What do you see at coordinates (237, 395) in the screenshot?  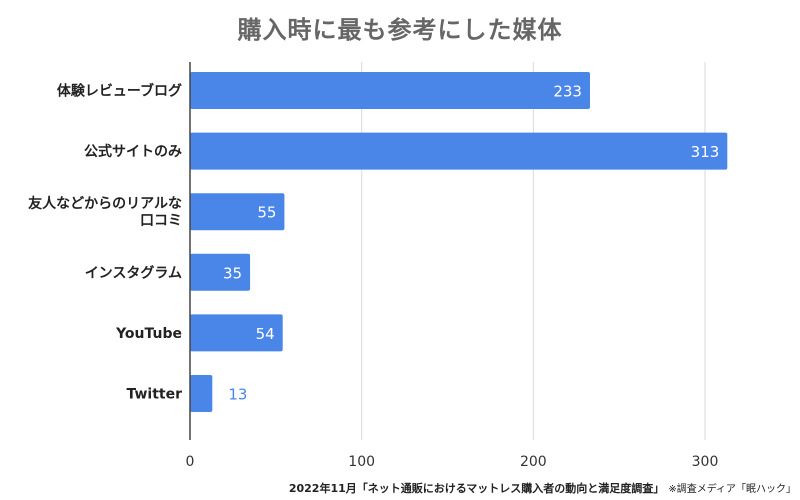 I see `data-label: 13` at bounding box center [237, 395].